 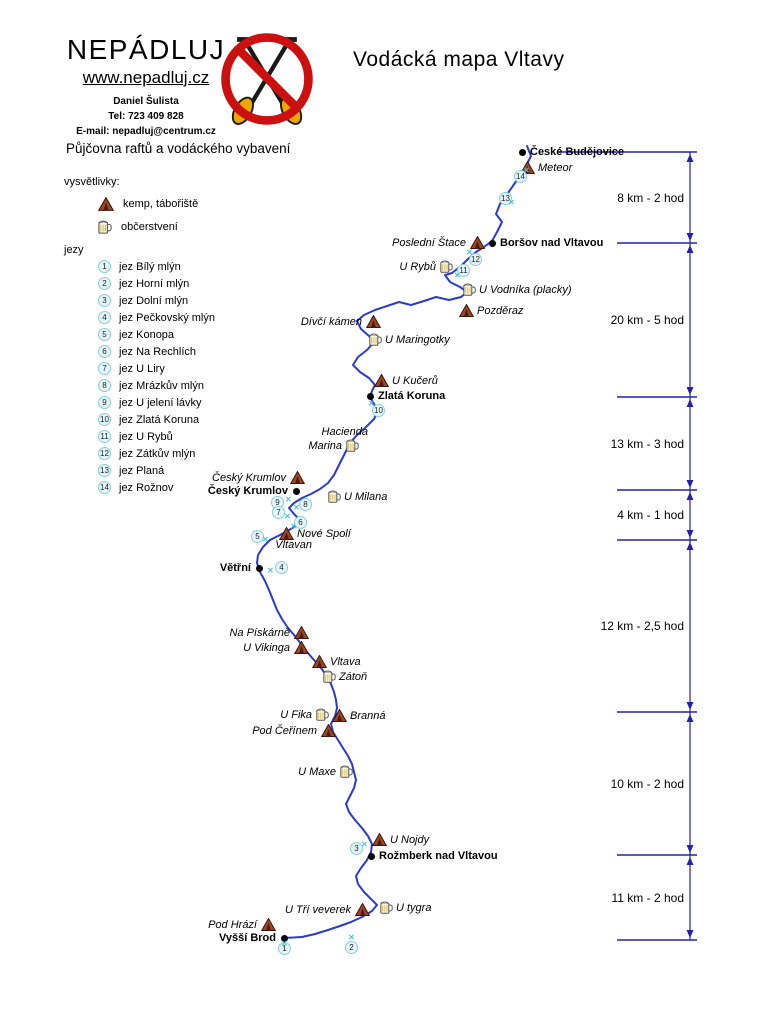 I want to click on legend-camp-row: kemp, tábořiště, so click(x=190, y=203).